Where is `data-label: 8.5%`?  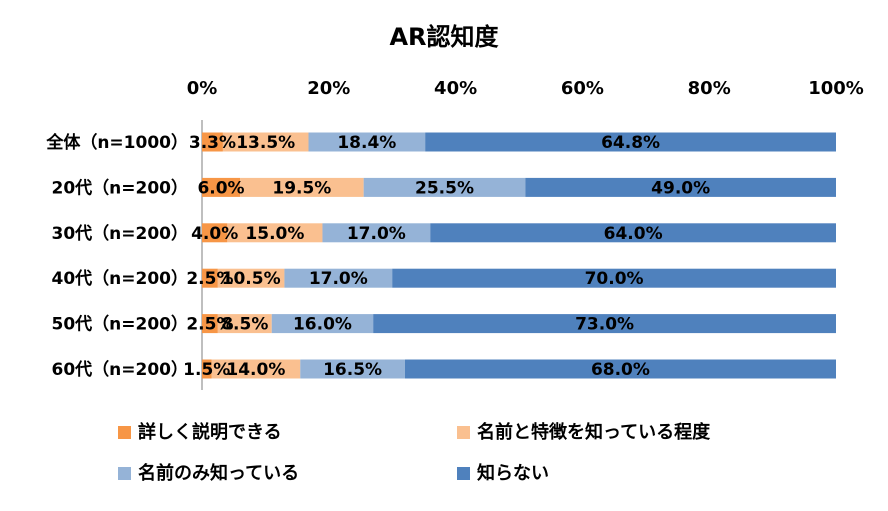 data-label: 8.5% is located at coordinates (244, 325).